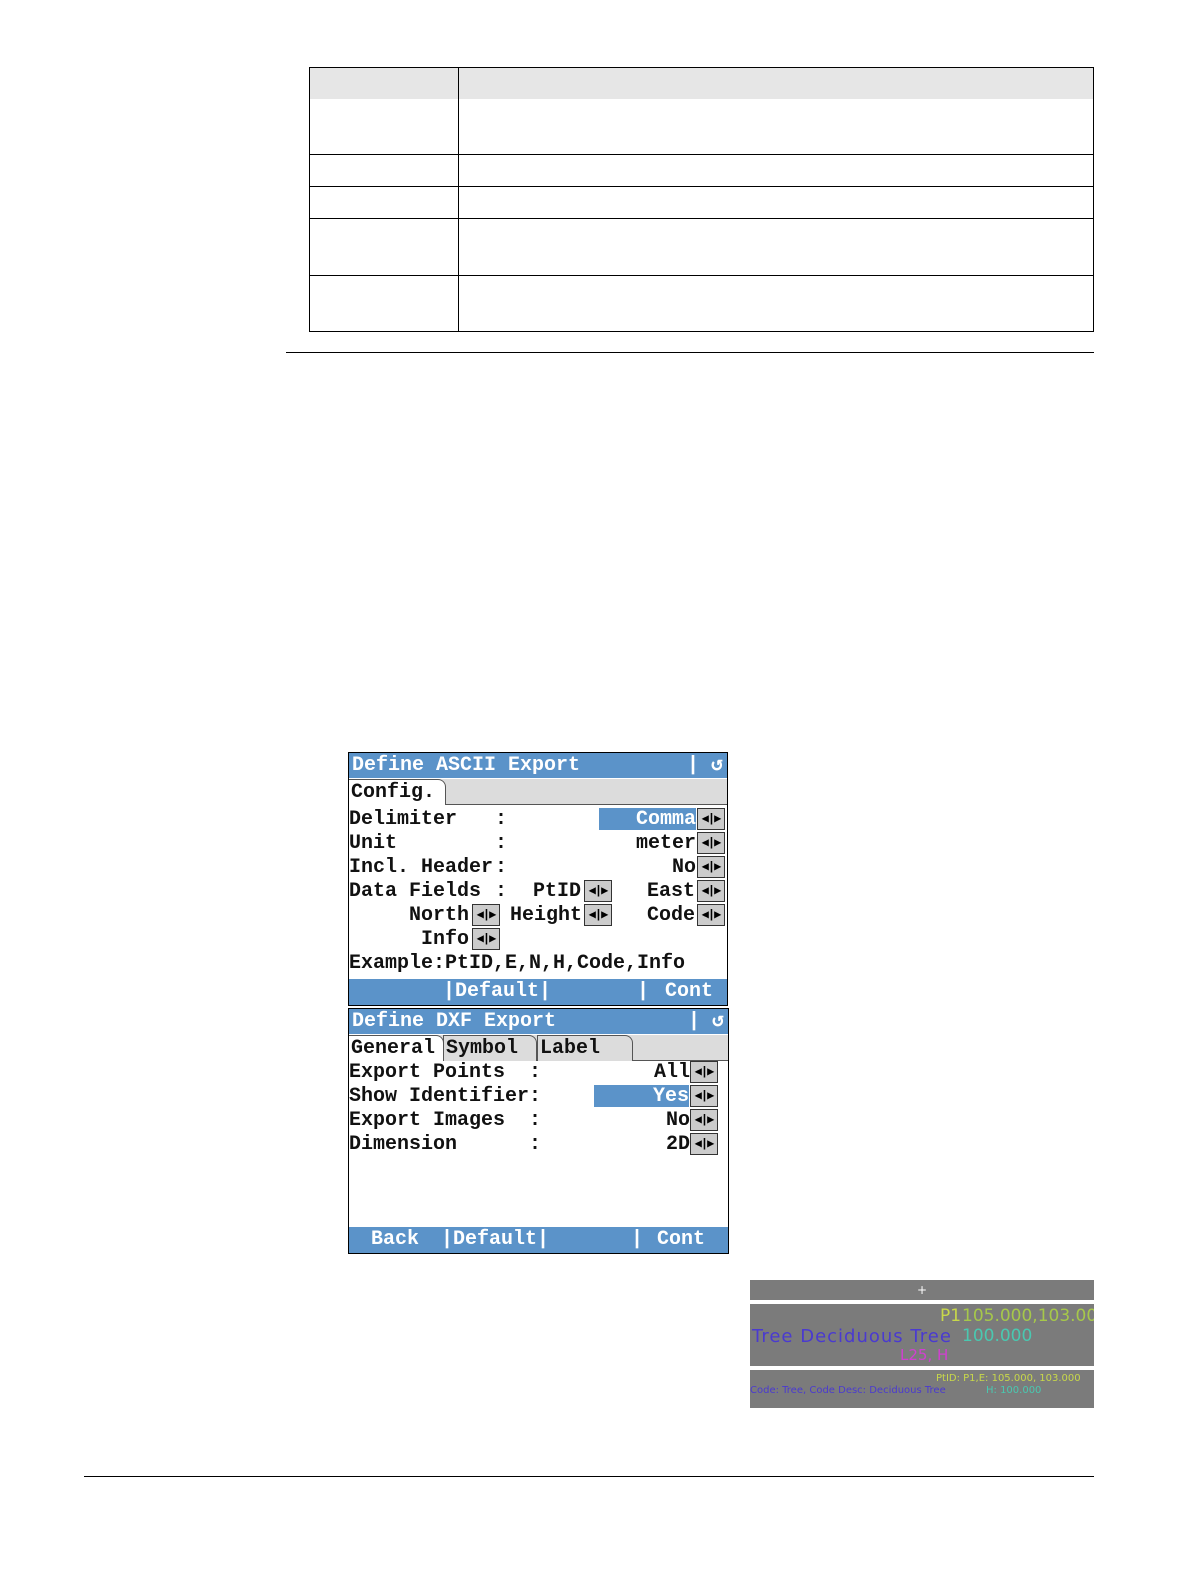  Describe the element at coordinates (439, 1096) in the screenshot. I see `row-label: Show Identifier` at that location.